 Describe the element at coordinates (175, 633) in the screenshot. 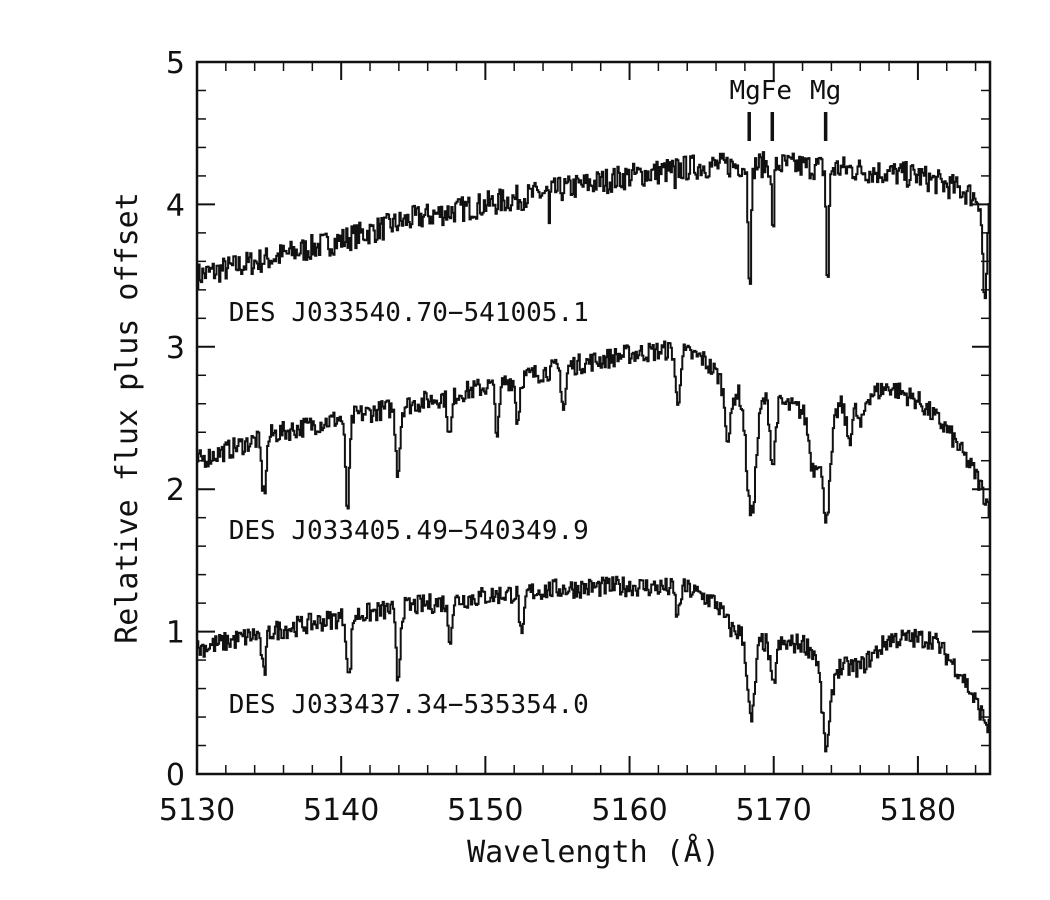

I see `y-tick-label: 1` at that location.